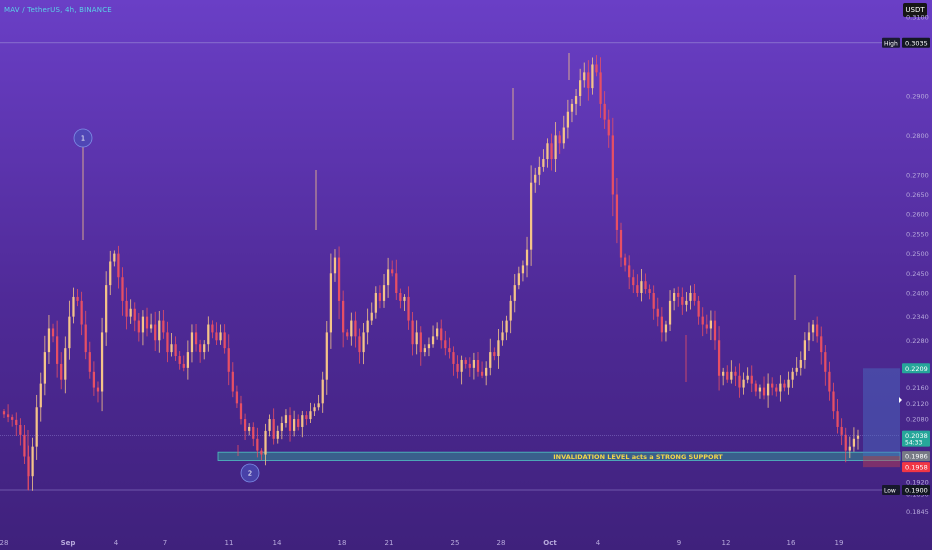  I want to click on price-tag-countdown: 54:33, so click(913, 443).